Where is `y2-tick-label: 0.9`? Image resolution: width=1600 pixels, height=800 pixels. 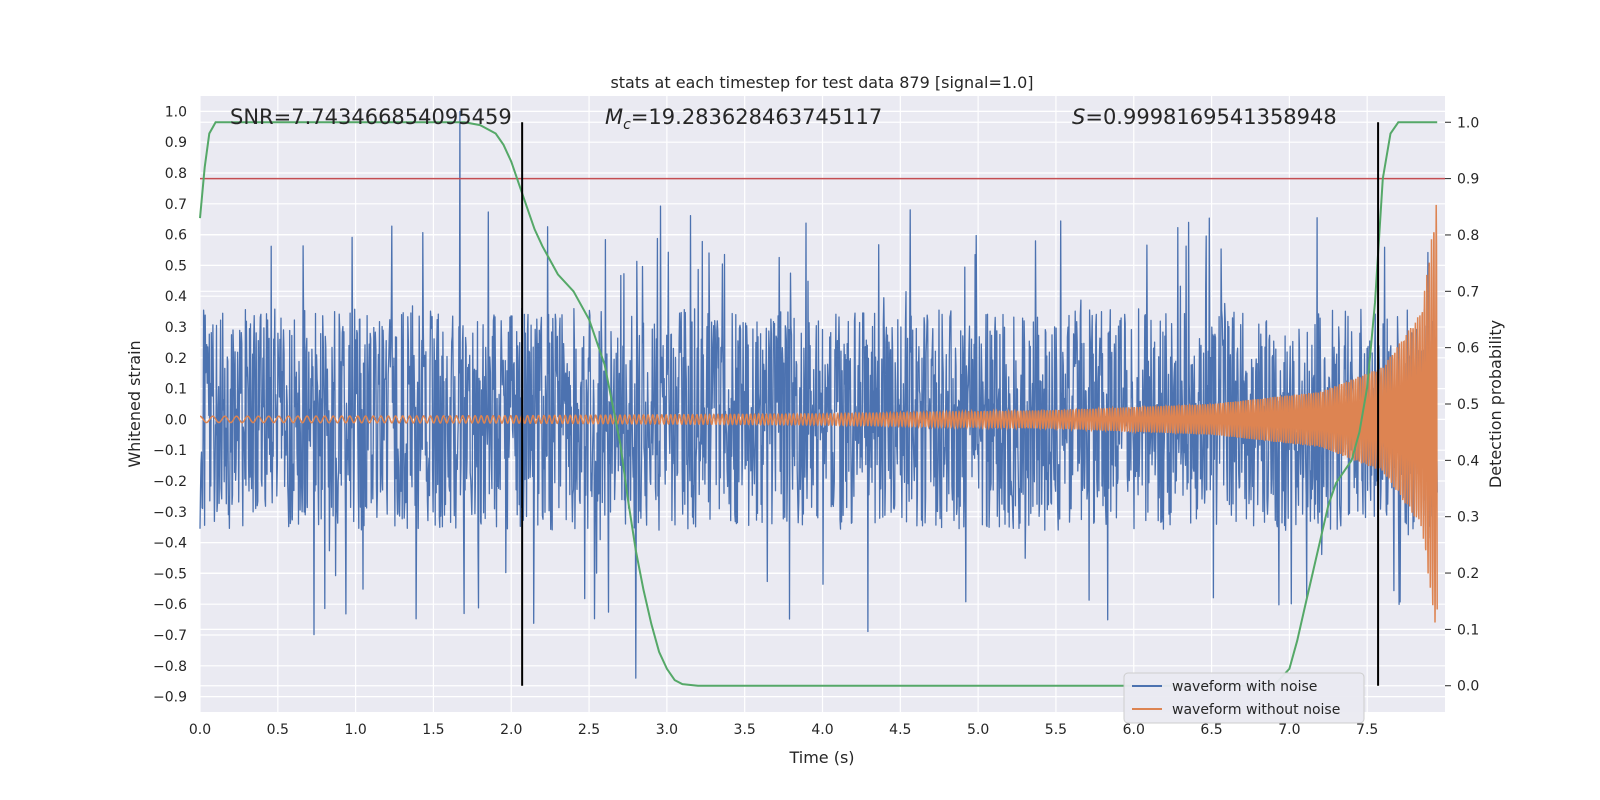 y2-tick-label: 0.9 is located at coordinates (1468, 180).